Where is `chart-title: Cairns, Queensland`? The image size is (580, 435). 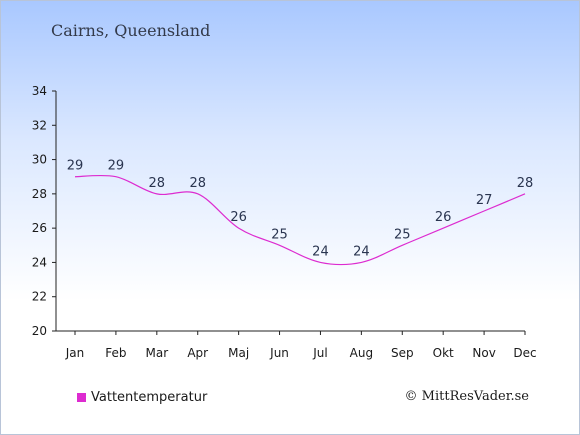
chart-title: Cairns, Queensland is located at coordinates (131, 30).